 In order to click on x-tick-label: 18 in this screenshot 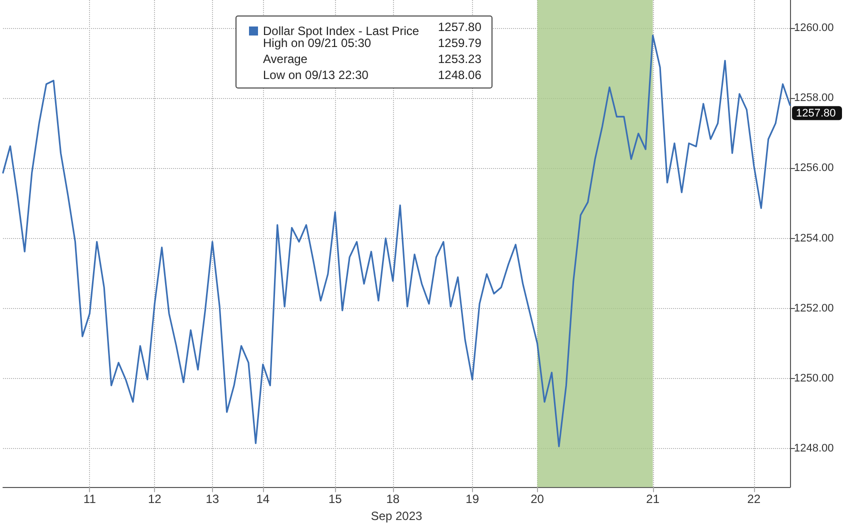, I will do `click(393, 499)`.